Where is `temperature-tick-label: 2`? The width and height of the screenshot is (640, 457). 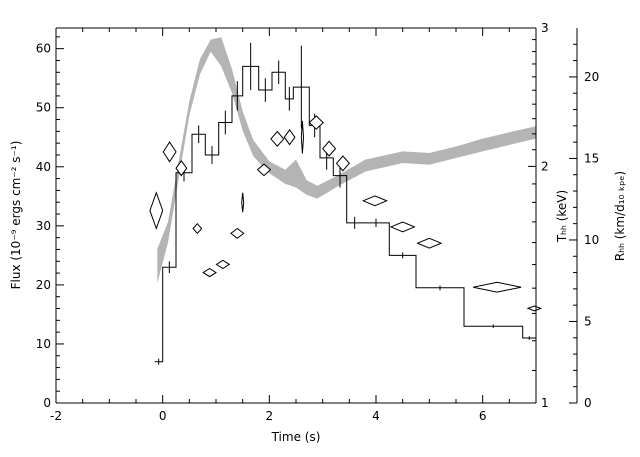 temperature-tick-label: 2 is located at coordinates (545, 166).